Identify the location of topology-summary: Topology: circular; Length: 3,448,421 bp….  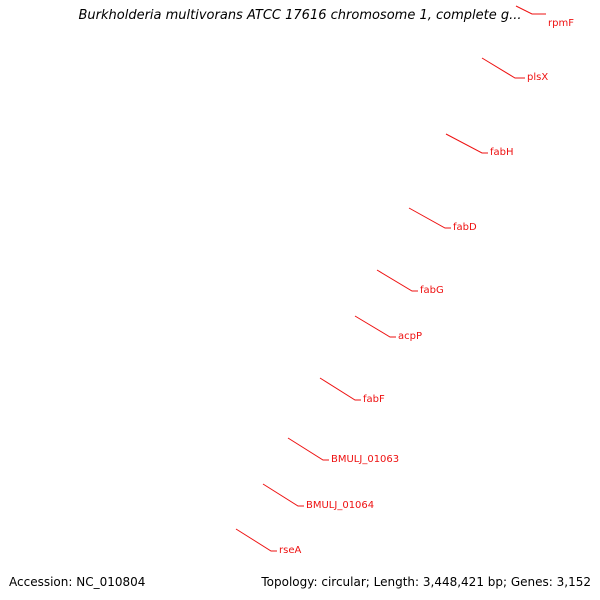
(426, 582).